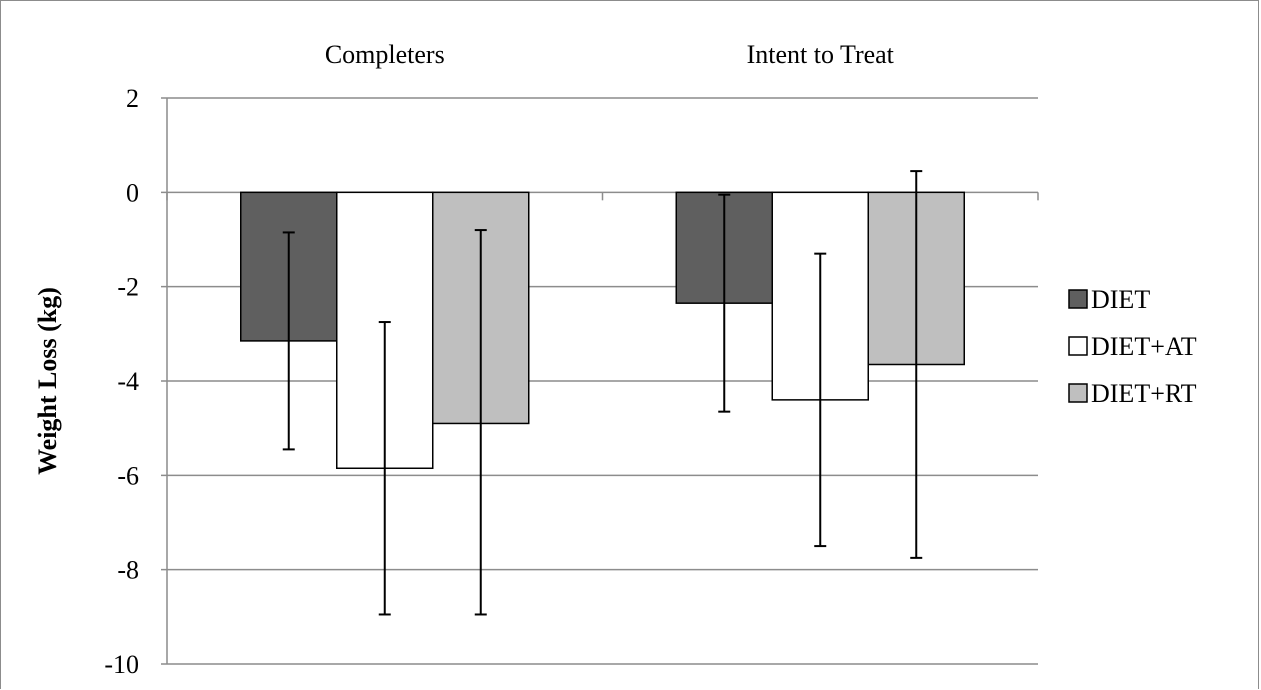 The height and width of the screenshot is (690, 1261). I want to click on category-label: Completers, so click(385, 54).